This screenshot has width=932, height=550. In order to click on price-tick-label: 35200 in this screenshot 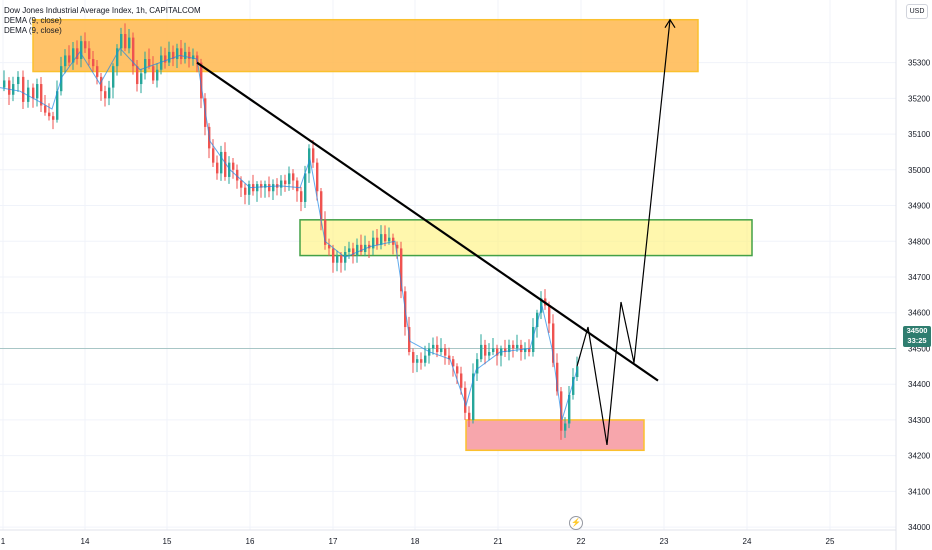, I will do `click(919, 98)`.